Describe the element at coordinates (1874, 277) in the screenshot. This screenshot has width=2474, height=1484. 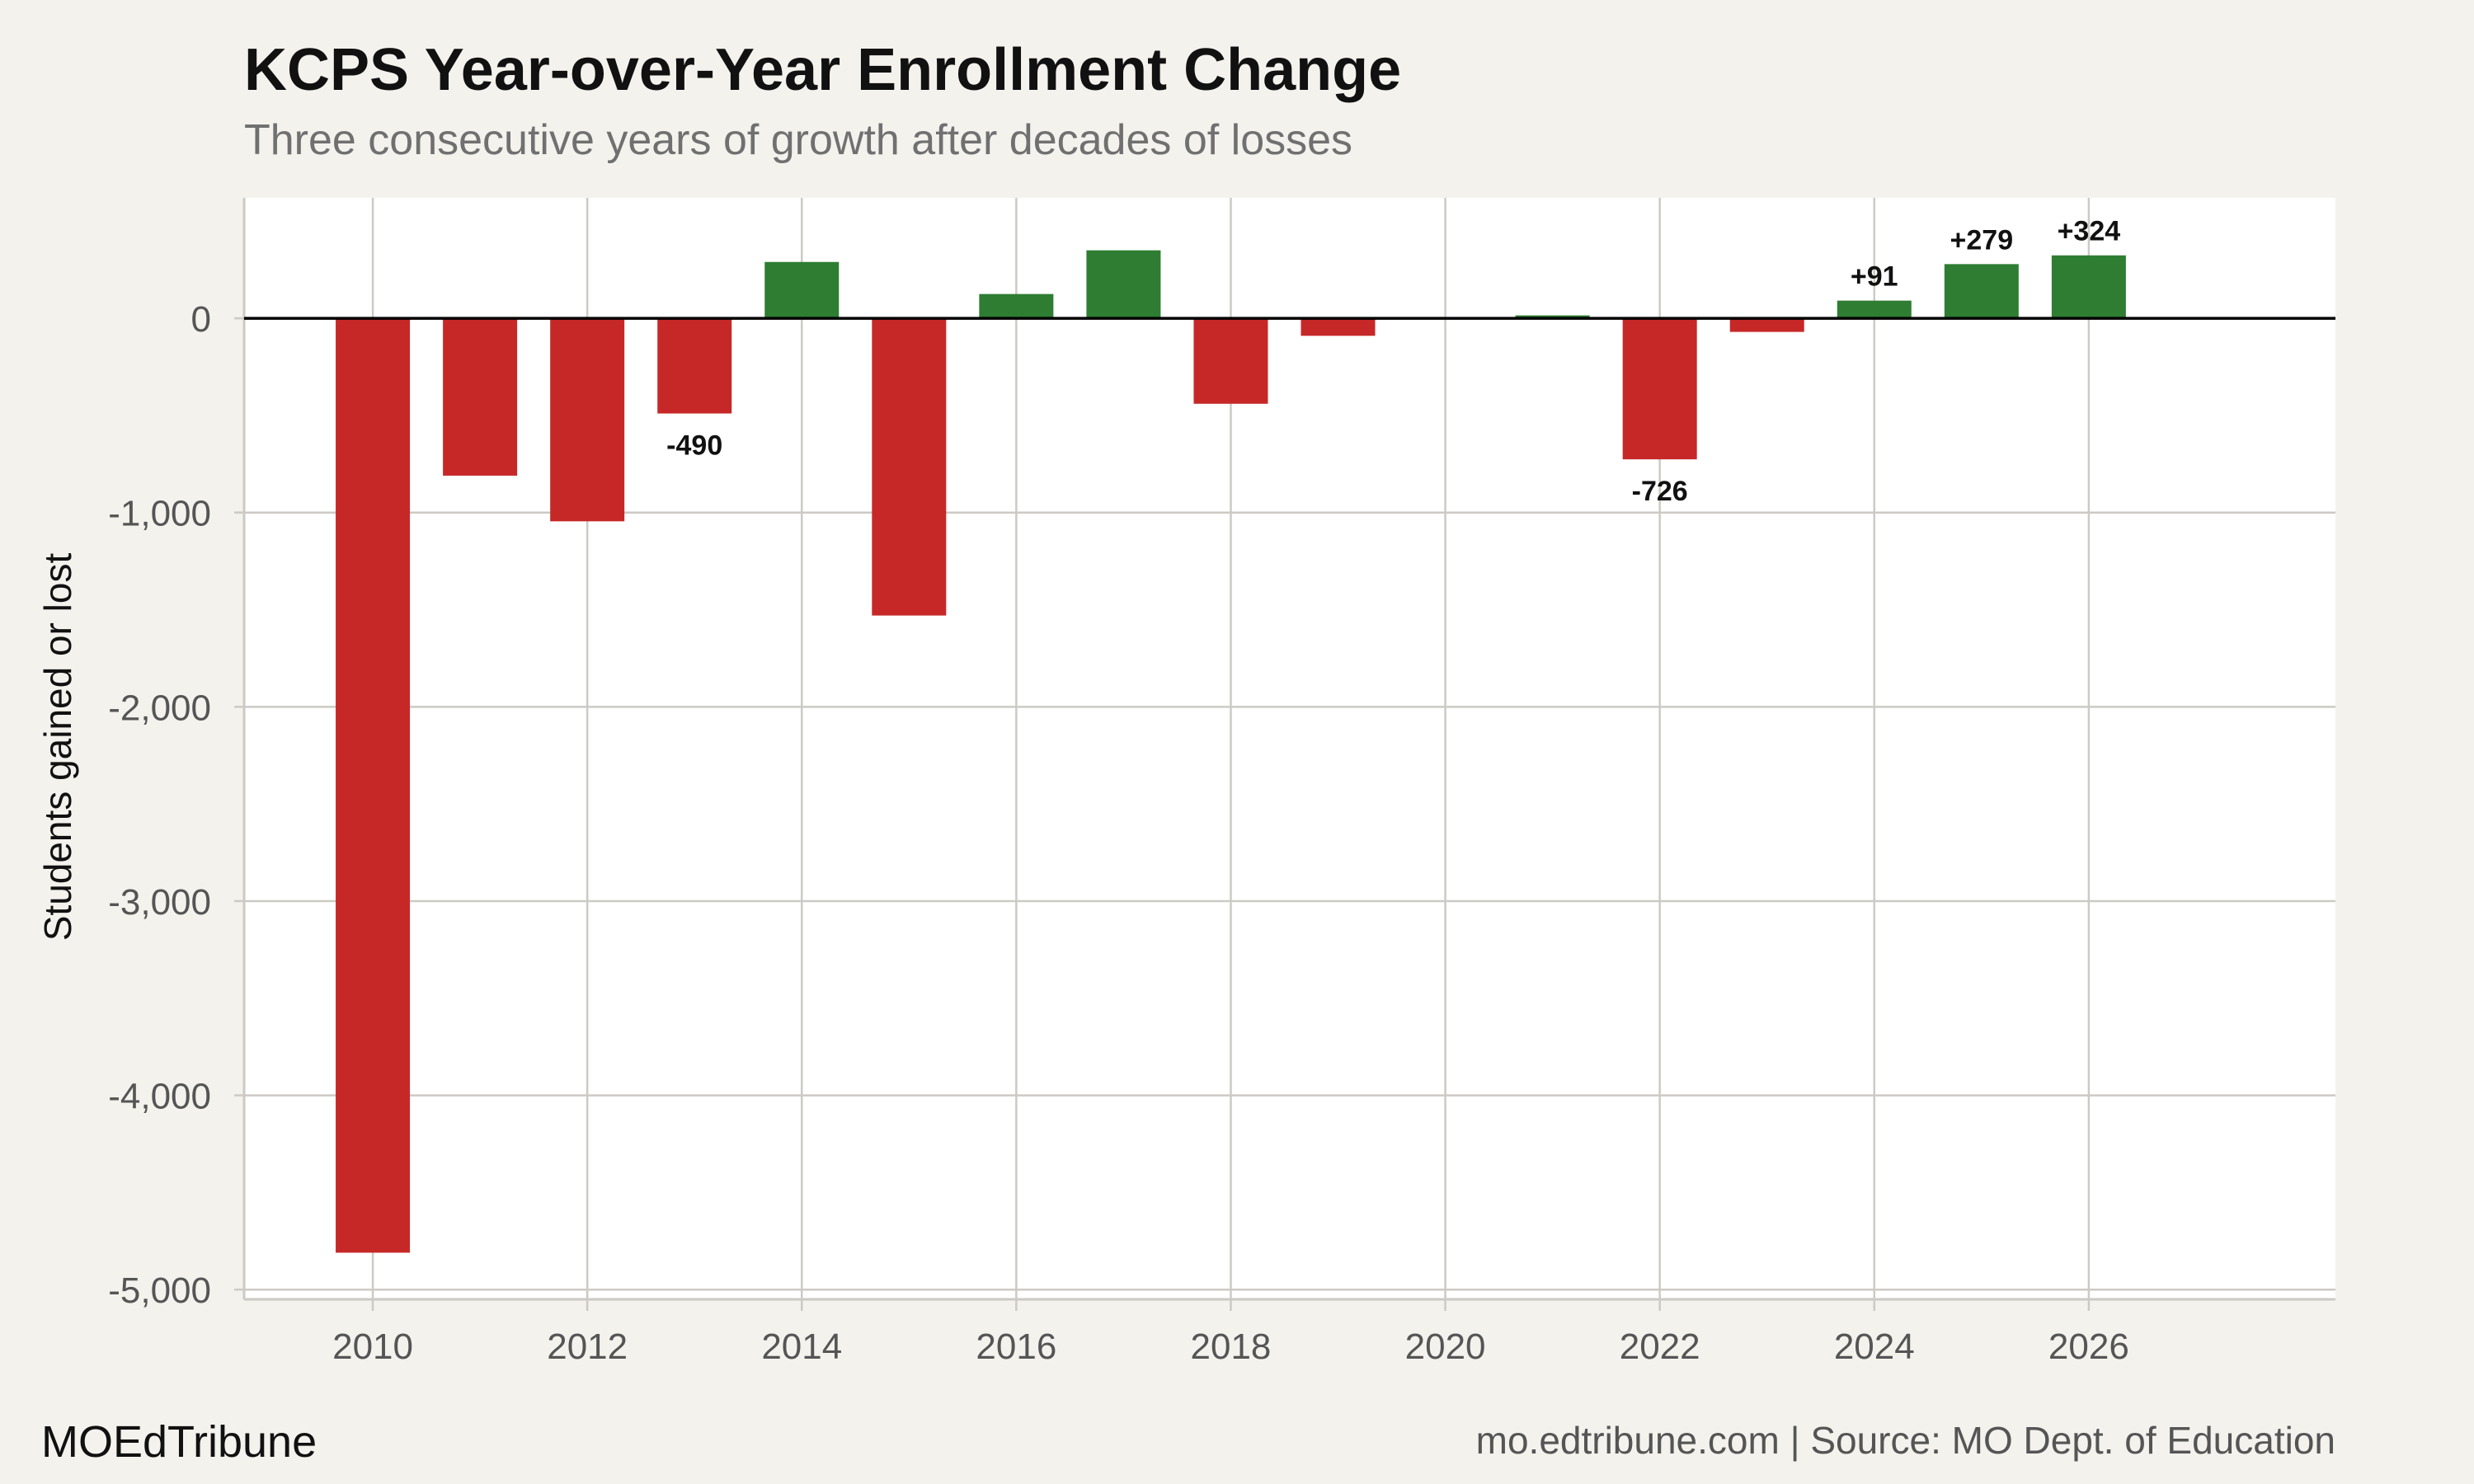
I see `data-label-2024: +91` at that location.